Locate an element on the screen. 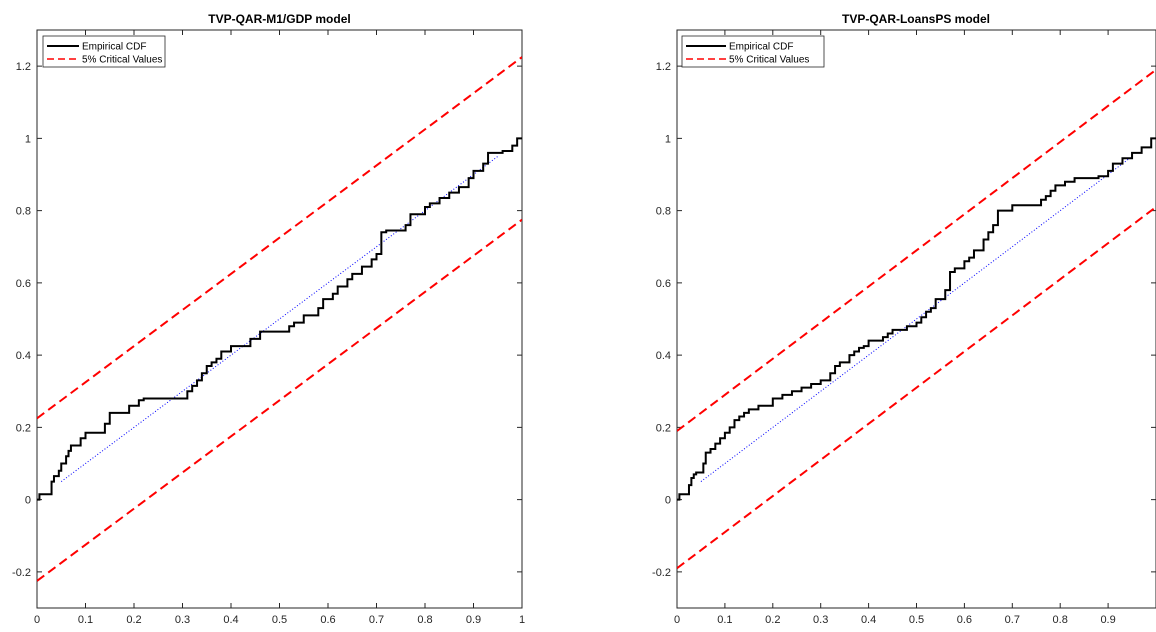 The width and height of the screenshot is (1156, 632). chart-title: TVP-QAR-LoansPS model is located at coordinates (916, 19).